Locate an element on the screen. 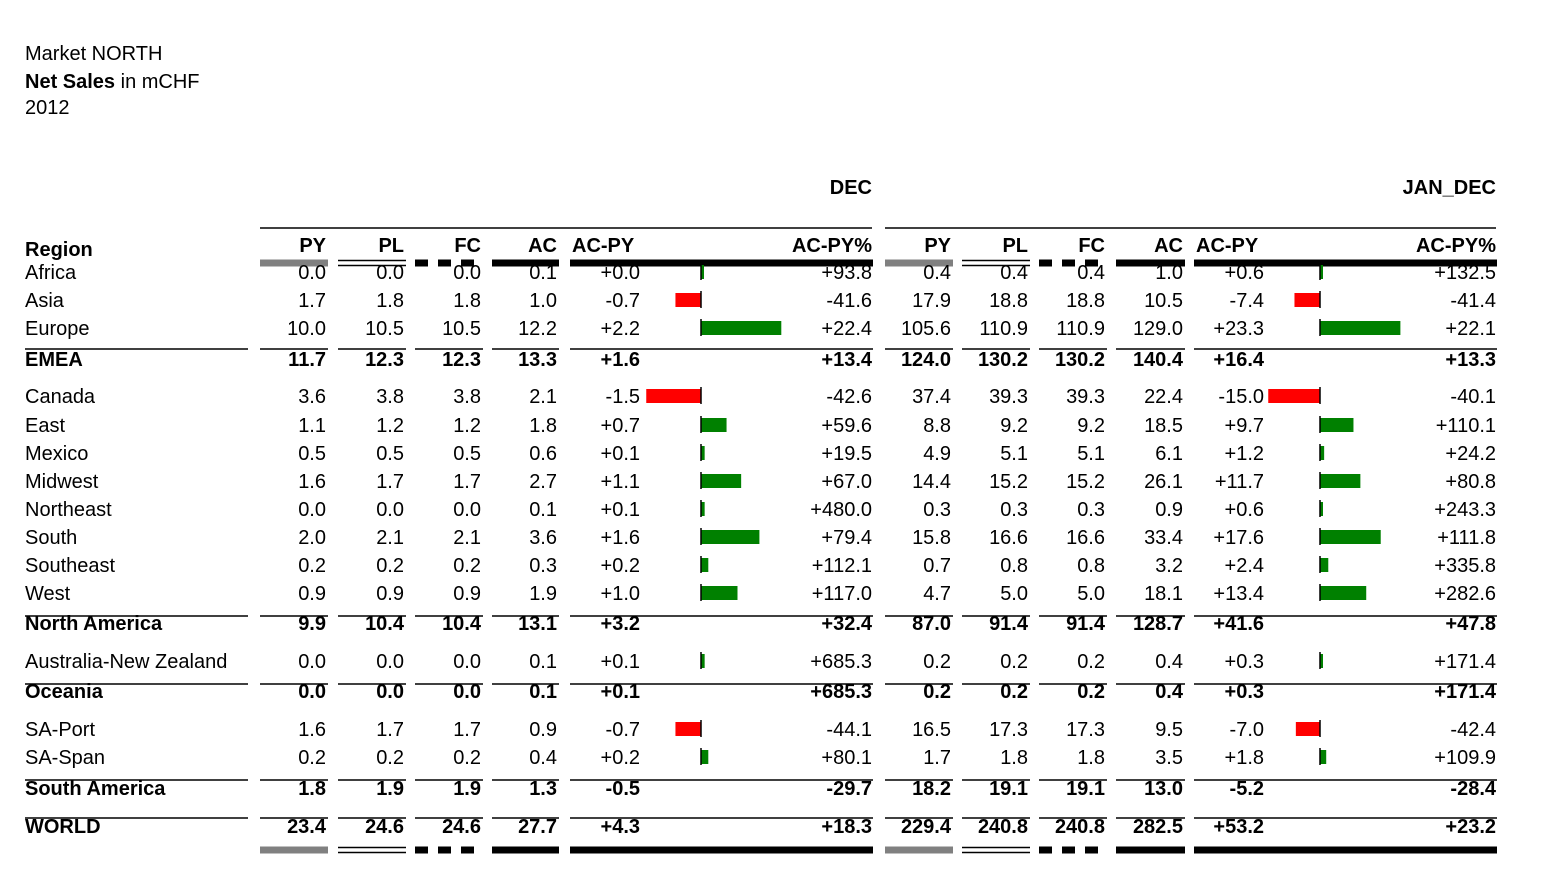  cell-pl: 240.8 is located at coordinates (1003, 827).